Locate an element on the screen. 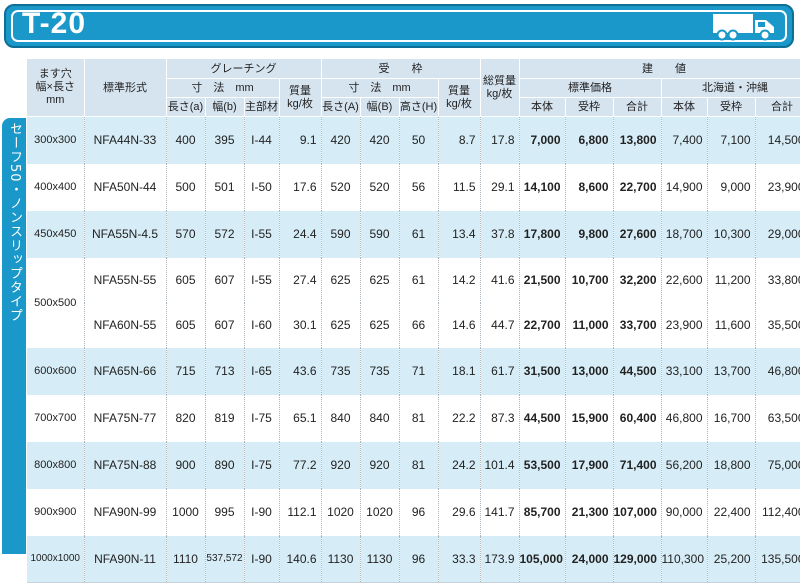  model-code: NFA90N-11 is located at coordinates (125, 559).